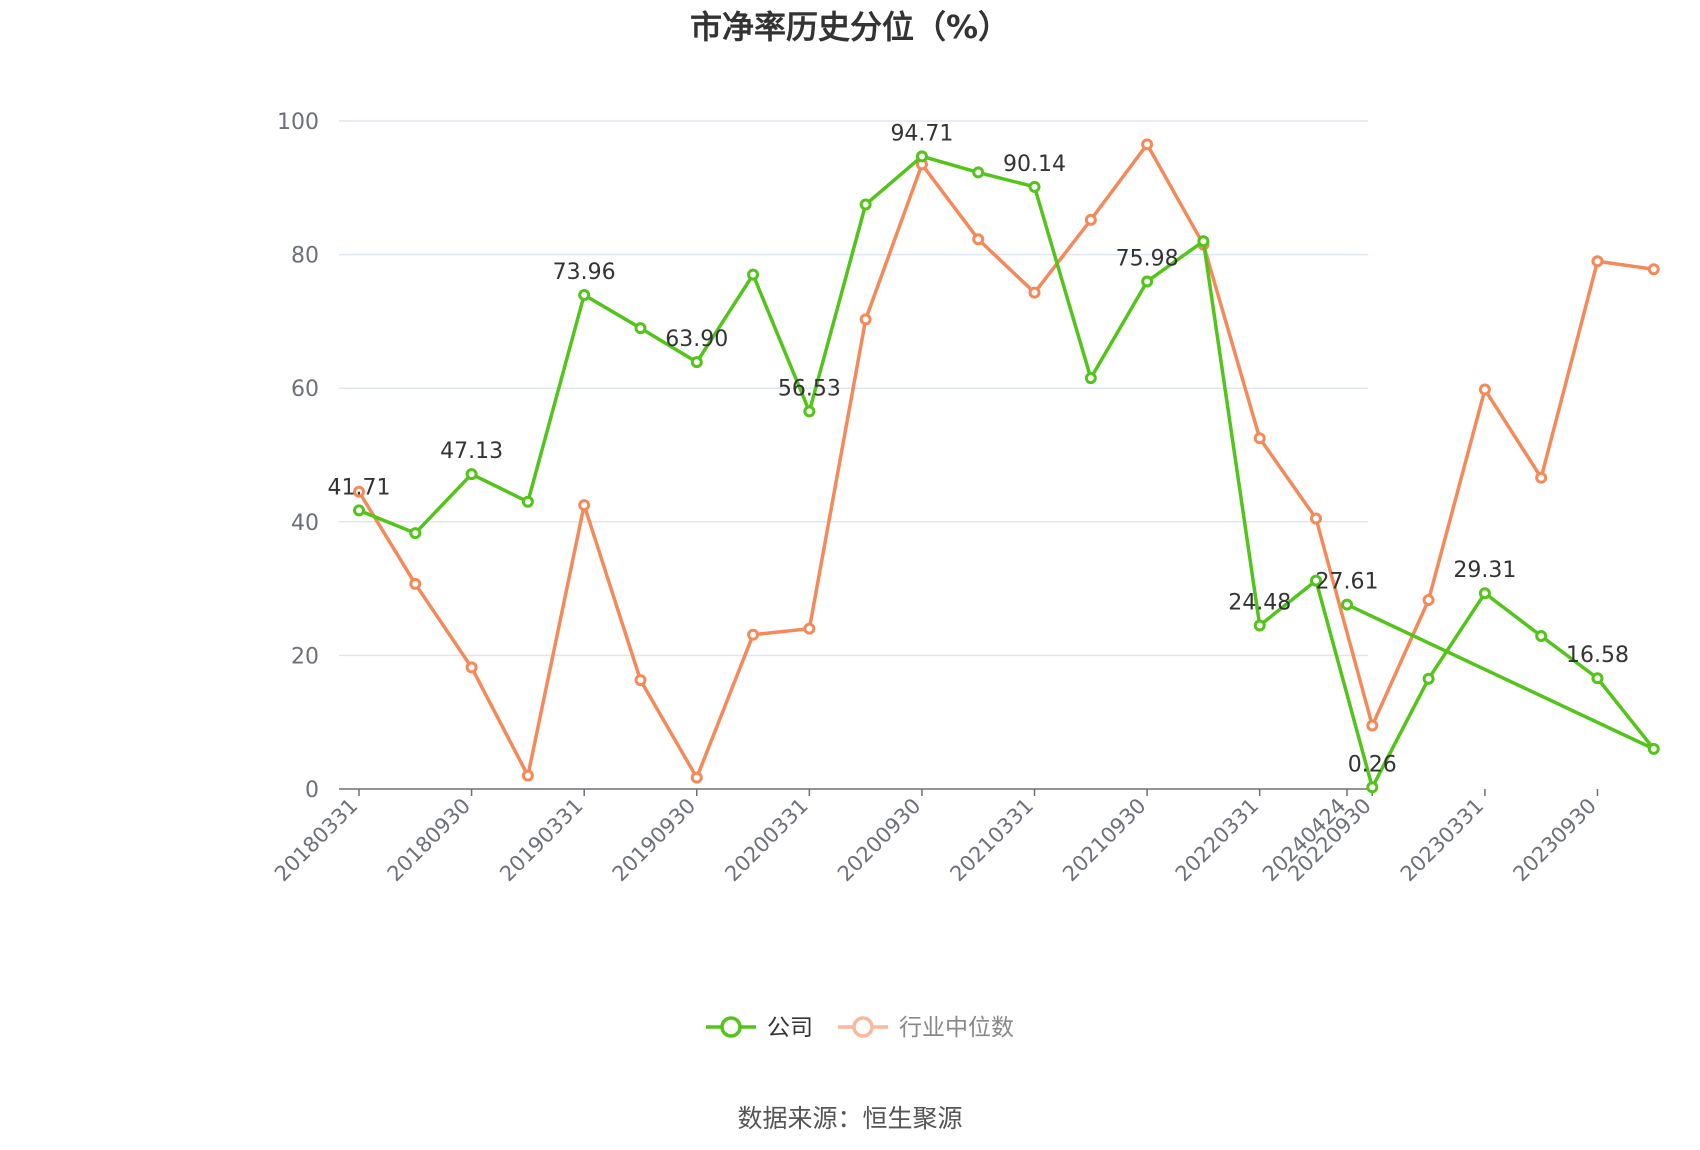  Describe the element at coordinates (956, 1028) in the screenshot. I see `legend-label: 行业中位数` at that location.